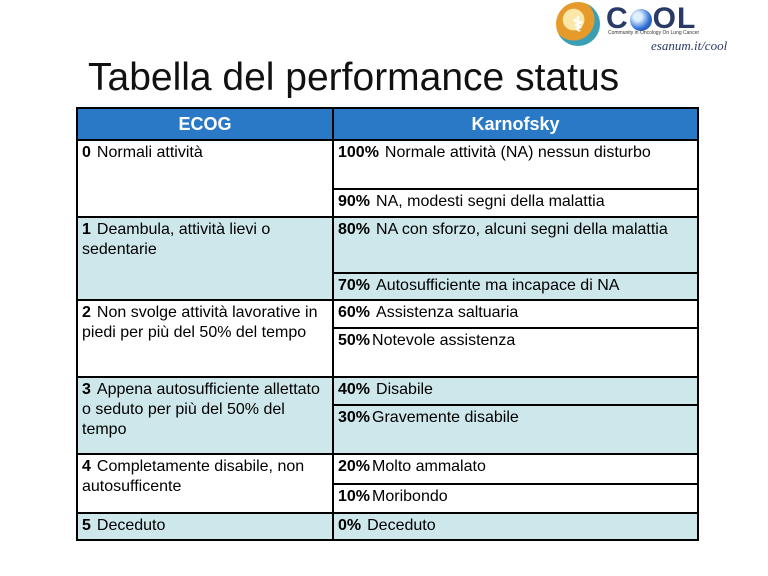 This screenshot has height=576, width=768. What do you see at coordinates (205, 178) in the screenshot?
I see `ecog-cell-0: 0 Normali attività` at bounding box center [205, 178].